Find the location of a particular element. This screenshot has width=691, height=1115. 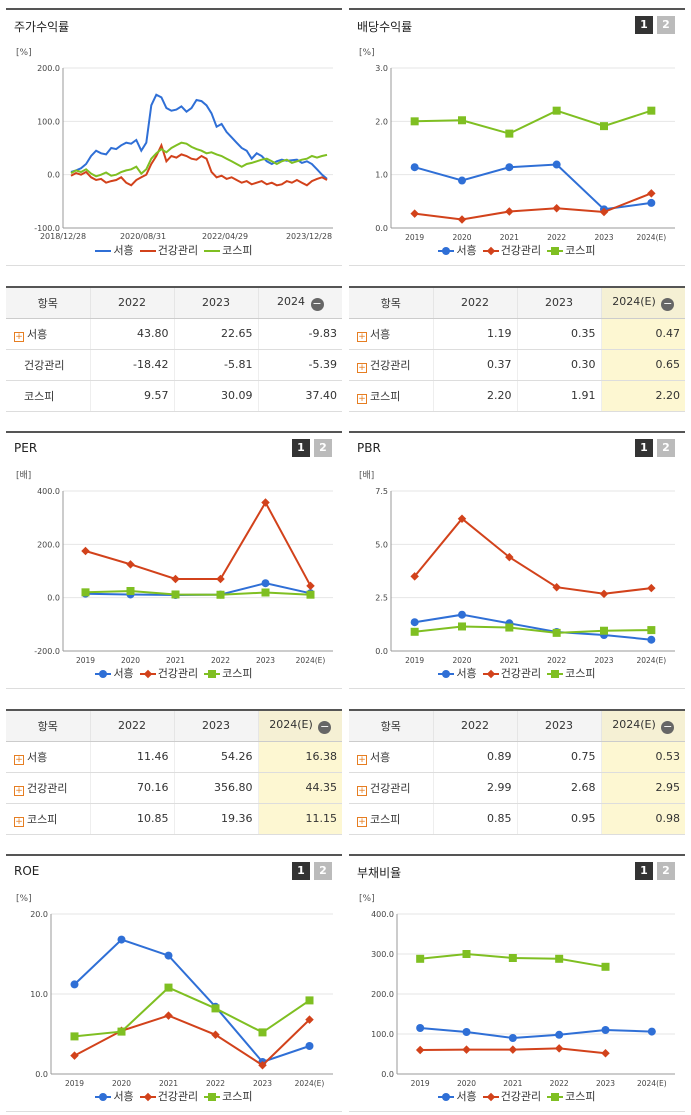

x-tick-label: 2022 is located at coordinates (215, 1083).